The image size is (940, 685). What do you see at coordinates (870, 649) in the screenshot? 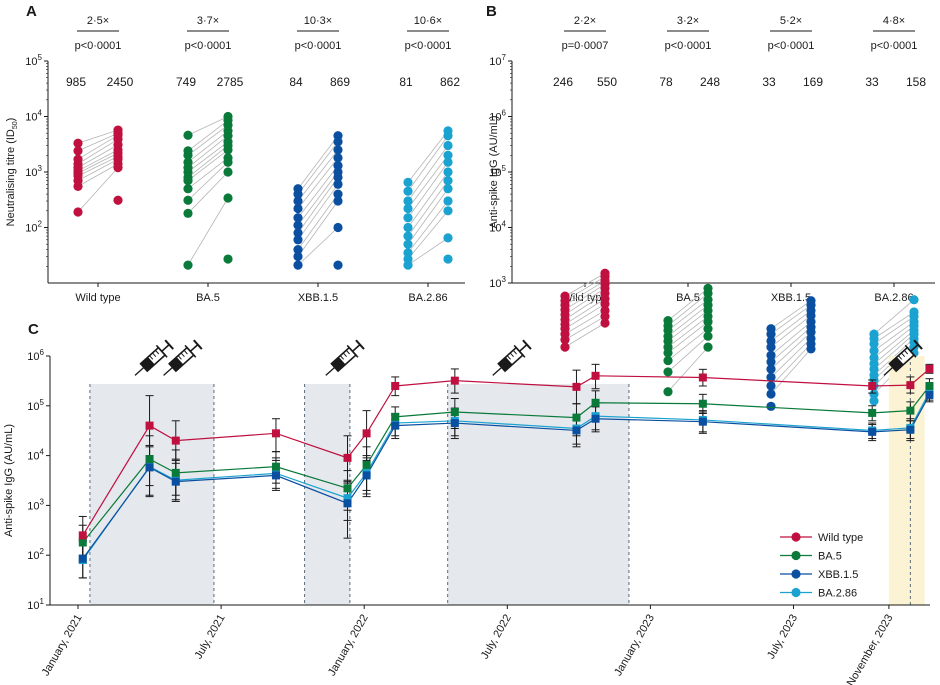
I see `x-tick-label: November, 2023` at bounding box center [870, 649].